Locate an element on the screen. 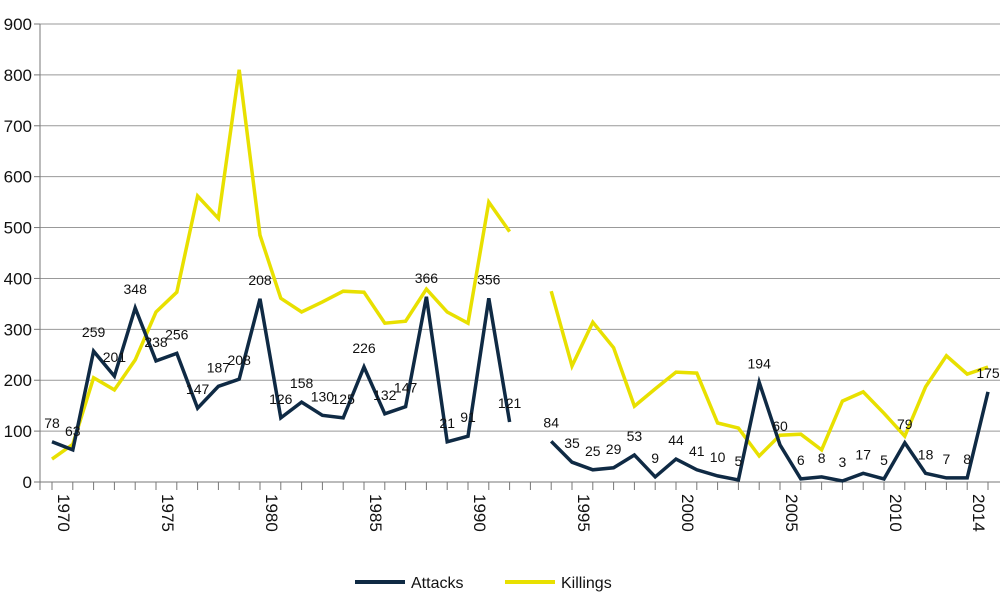 Image resolution: width=1000 pixels, height=614 pixels. y-tick-label: 100 is located at coordinates (18, 431).